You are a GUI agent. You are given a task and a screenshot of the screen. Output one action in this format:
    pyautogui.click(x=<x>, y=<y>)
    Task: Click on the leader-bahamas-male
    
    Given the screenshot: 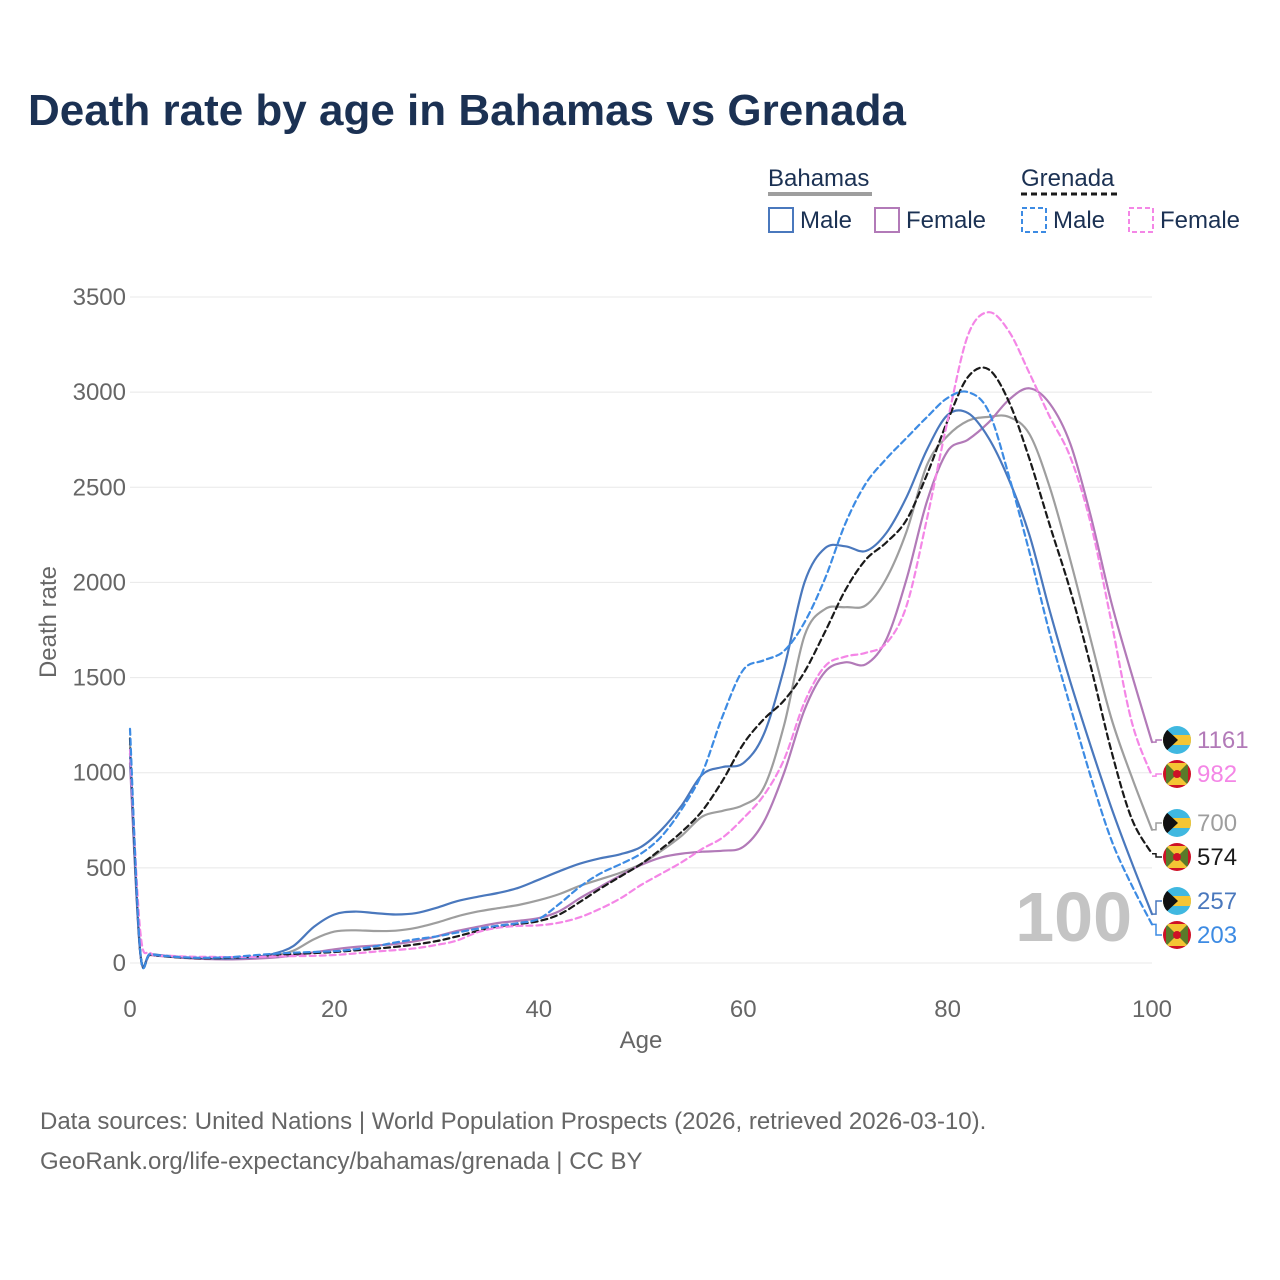 What is the action you would take?
    pyautogui.click(x=1157, y=907)
    